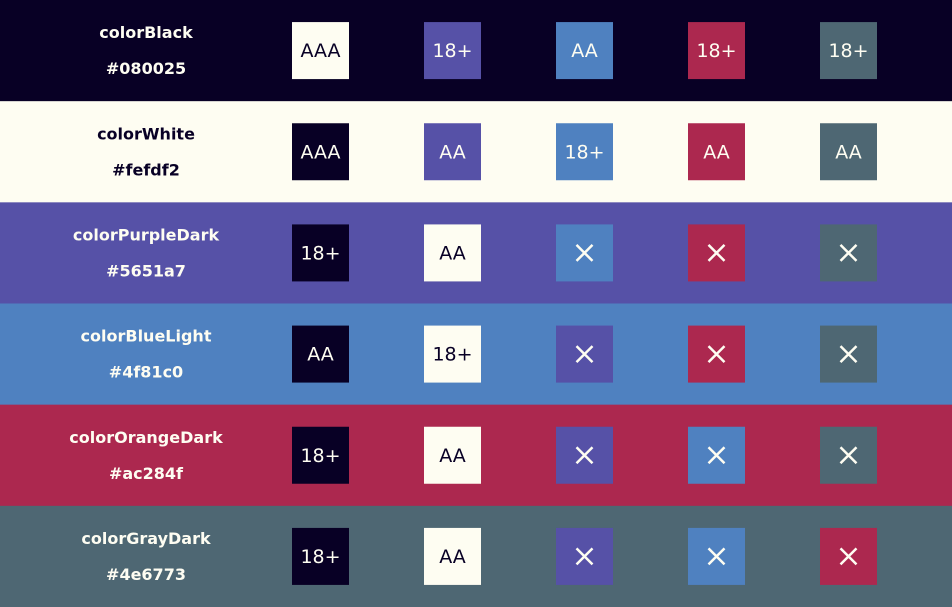 The image size is (952, 607). I want to click on color-hex: #4e6773, so click(146, 574).